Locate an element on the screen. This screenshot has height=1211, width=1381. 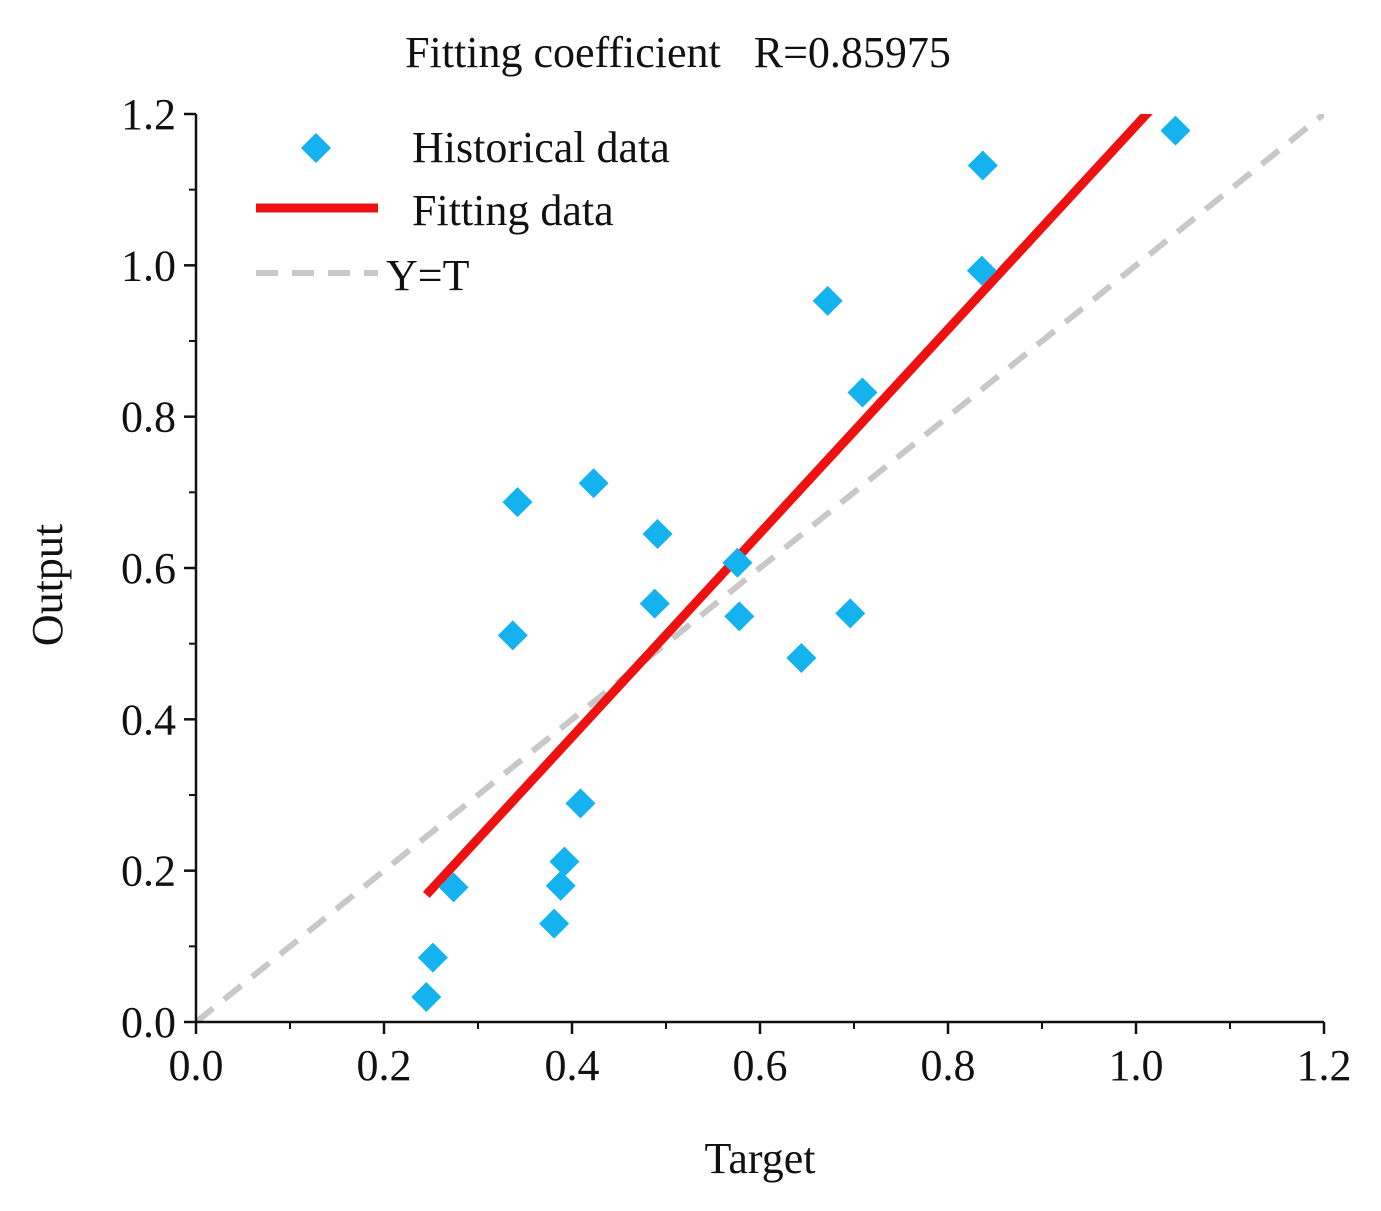
y-tick-label: 0.4 is located at coordinates (148, 719).